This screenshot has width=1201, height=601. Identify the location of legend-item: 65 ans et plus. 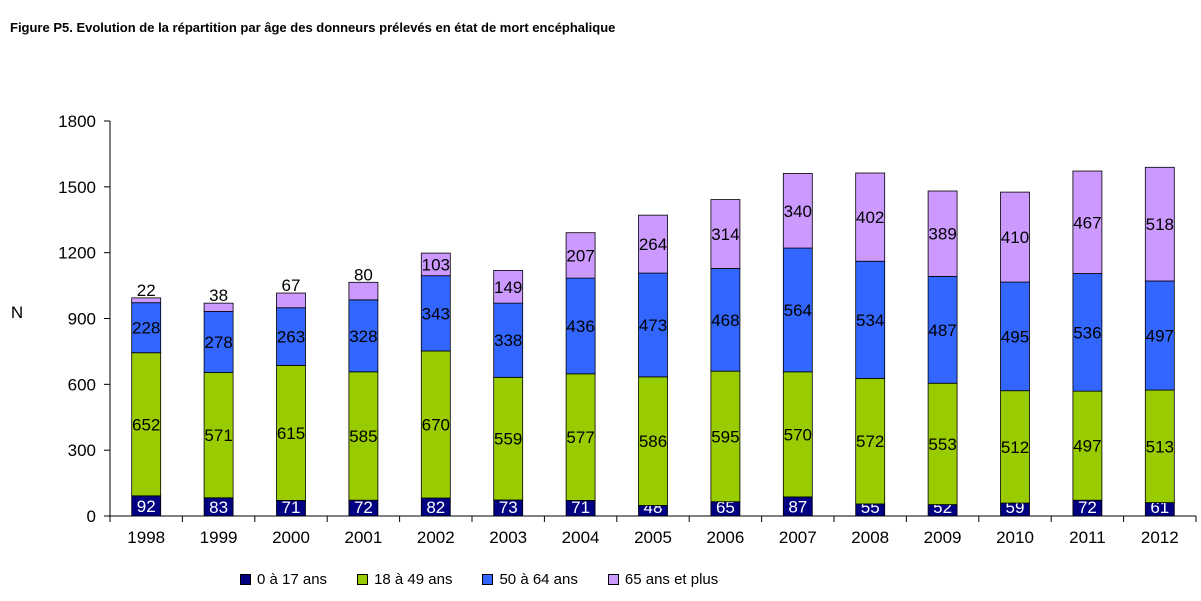
(662, 579).